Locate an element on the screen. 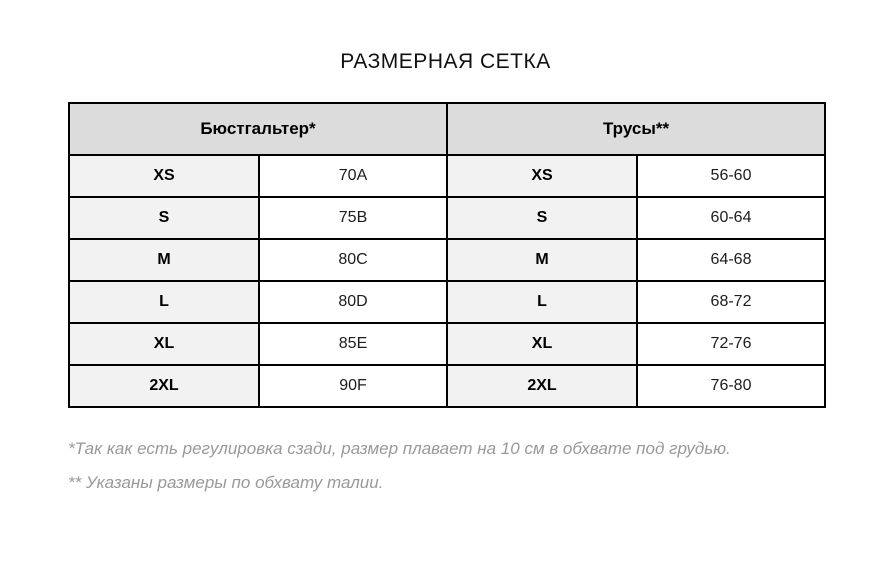  panty-value-cell: 64-68 is located at coordinates (731, 260).